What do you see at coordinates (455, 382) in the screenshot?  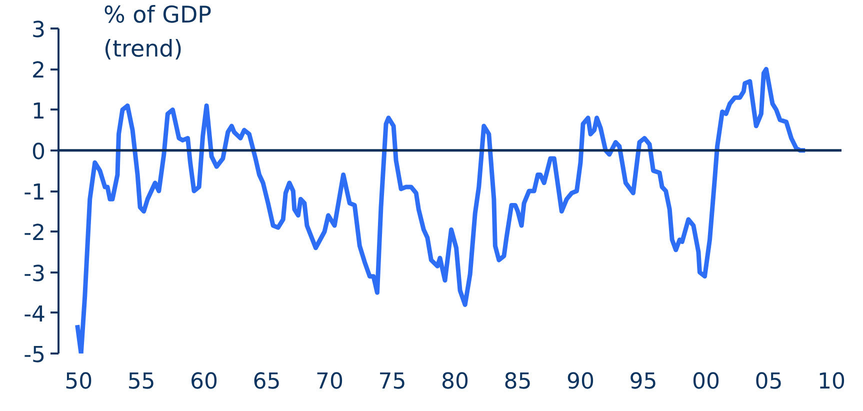 I see `x-tick-label: 80` at bounding box center [455, 382].